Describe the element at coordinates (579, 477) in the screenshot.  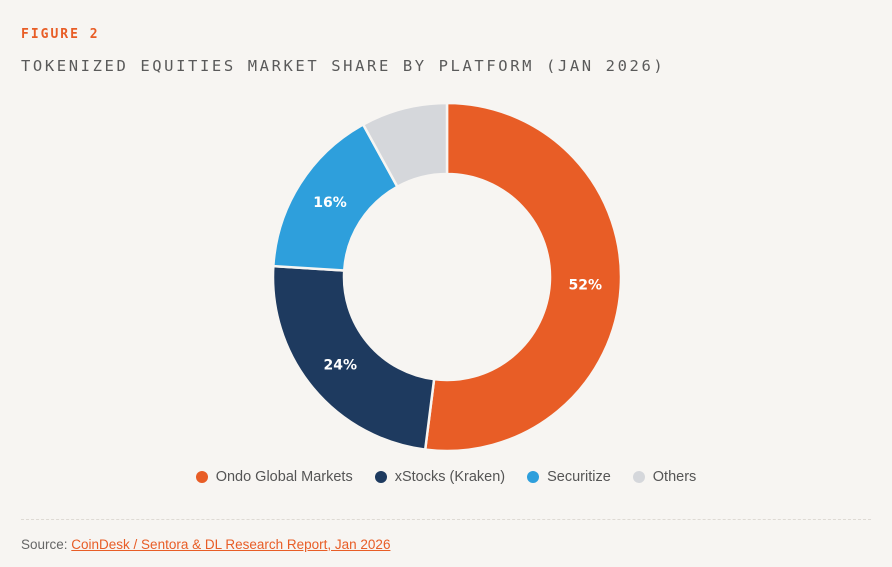
I see `legend-label: Securitize` at that location.